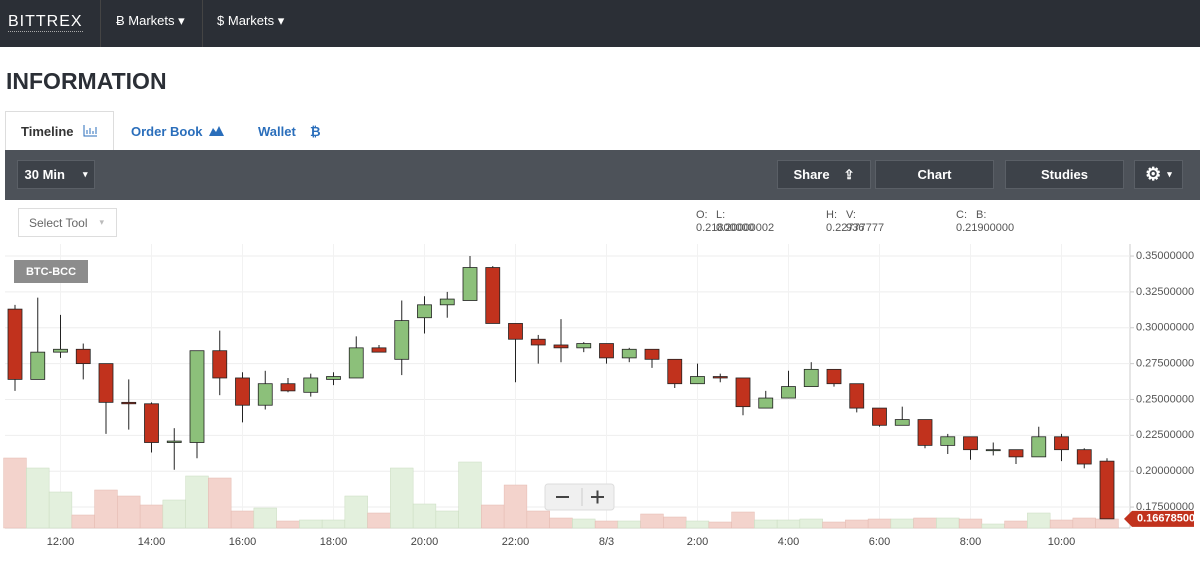  I want to click on ohlc-key: L:, so click(721, 215).